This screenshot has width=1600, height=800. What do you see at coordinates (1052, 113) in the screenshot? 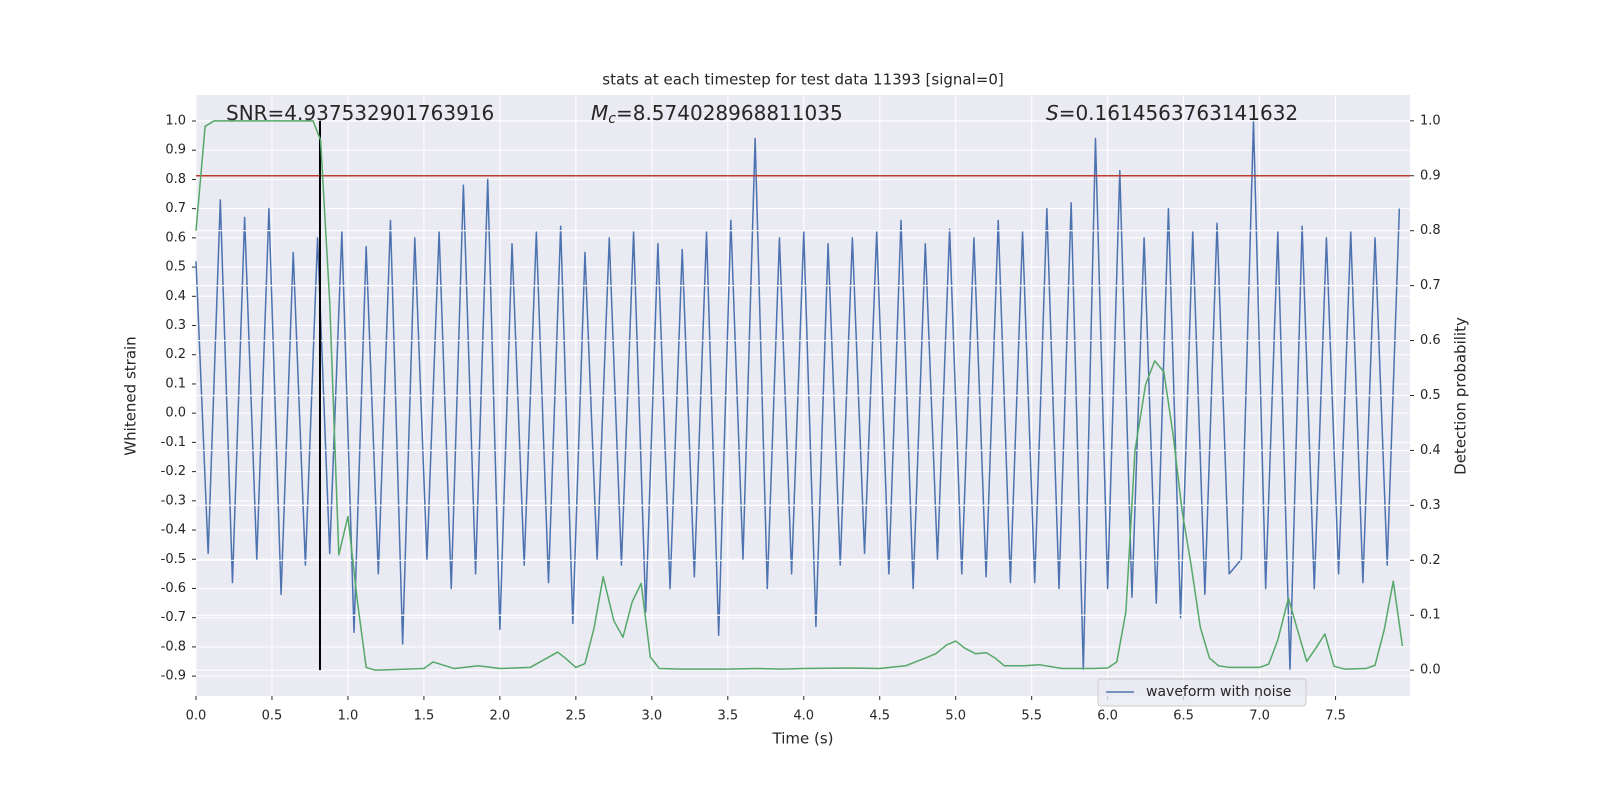
I see `annotation-symbol: S` at bounding box center [1052, 113].